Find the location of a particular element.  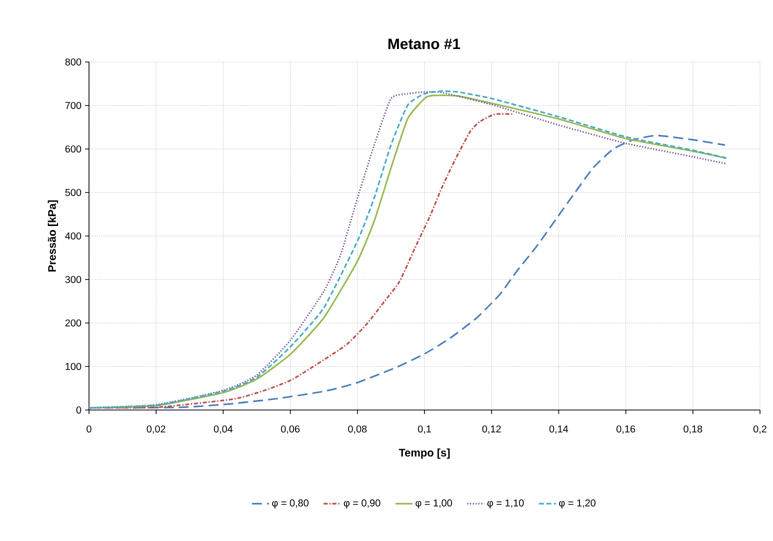

x-tick-label: 0 is located at coordinates (89, 429).